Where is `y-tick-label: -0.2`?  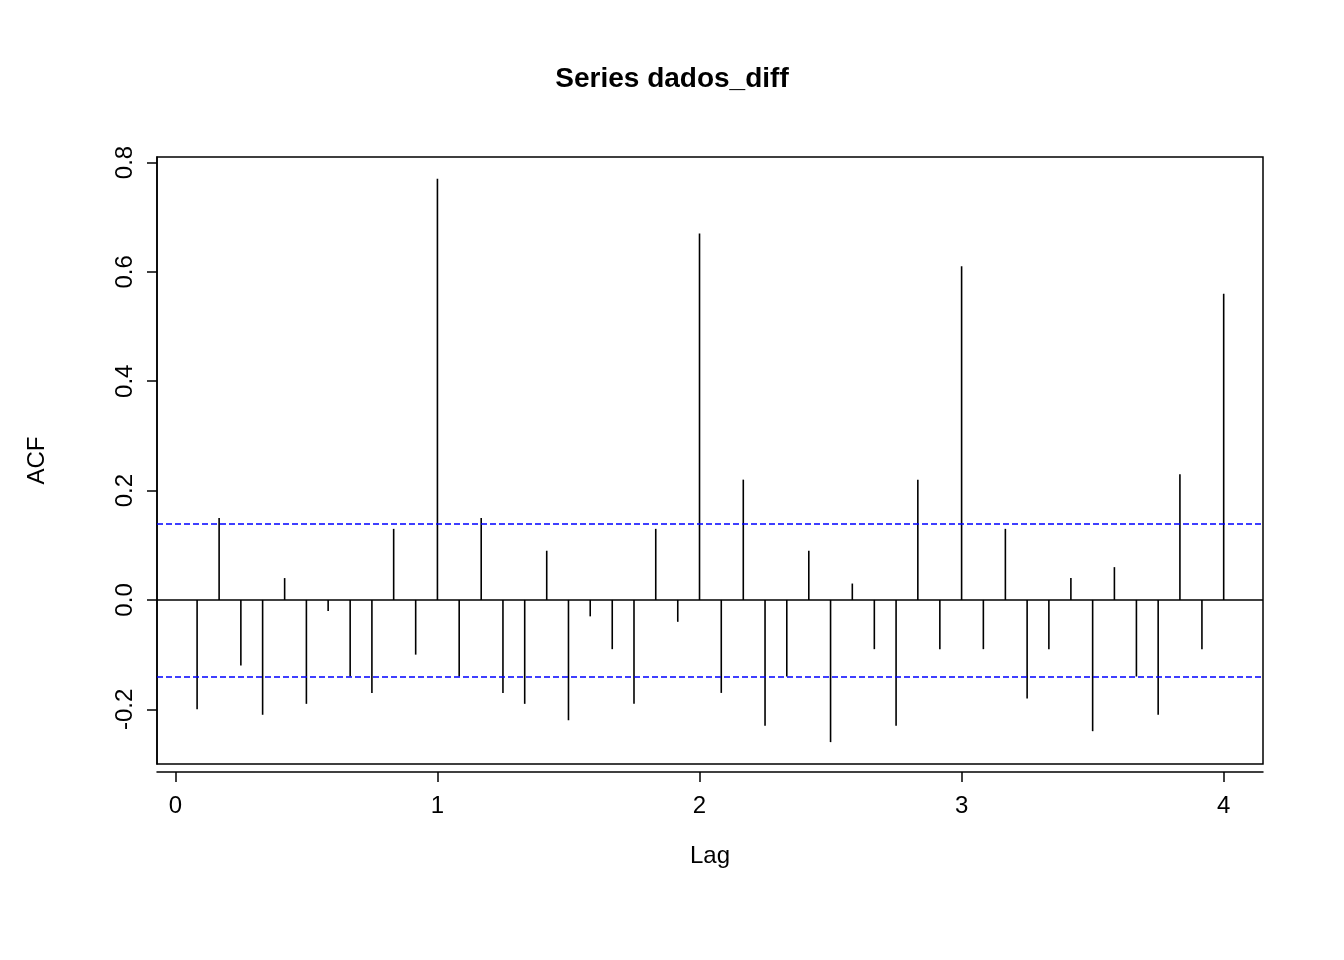 y-tick-label: -0.2 is located at coordinates (123, 709).